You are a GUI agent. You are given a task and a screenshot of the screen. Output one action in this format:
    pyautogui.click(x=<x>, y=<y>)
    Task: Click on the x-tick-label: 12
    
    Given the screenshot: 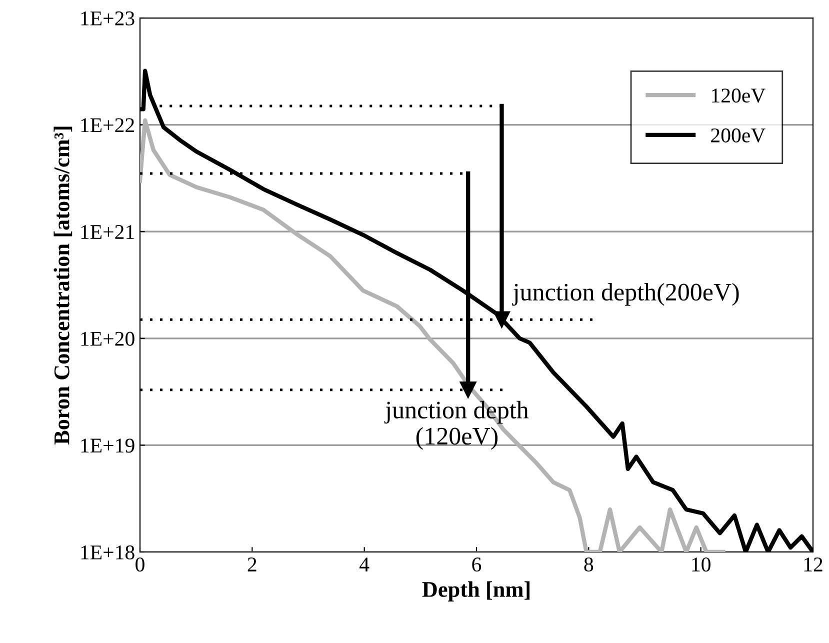 What is the action you would take?
    pyautogui.click(x=813, y=565)
    